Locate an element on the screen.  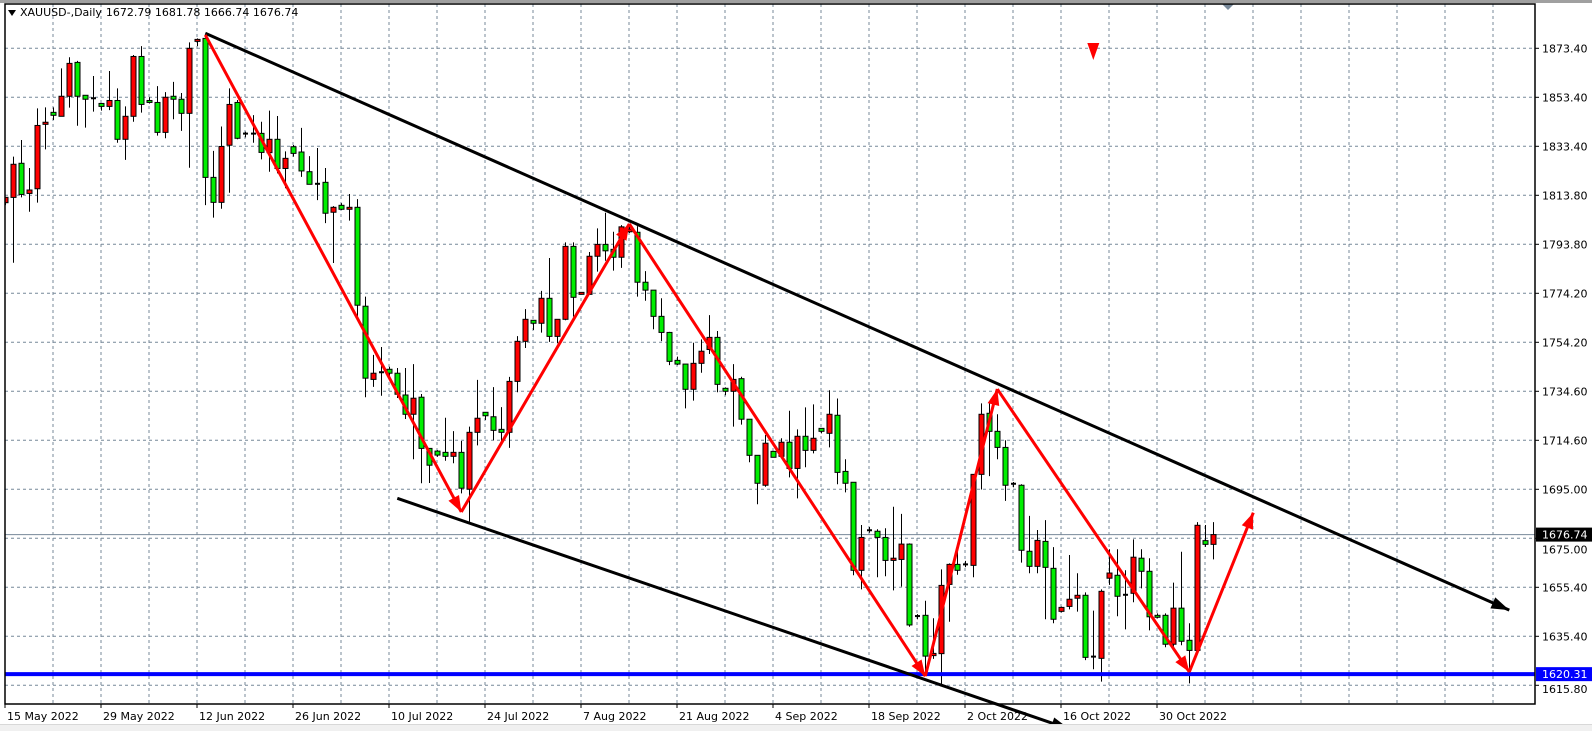
lower-channel-trendline is located at coordinates (733, 613).